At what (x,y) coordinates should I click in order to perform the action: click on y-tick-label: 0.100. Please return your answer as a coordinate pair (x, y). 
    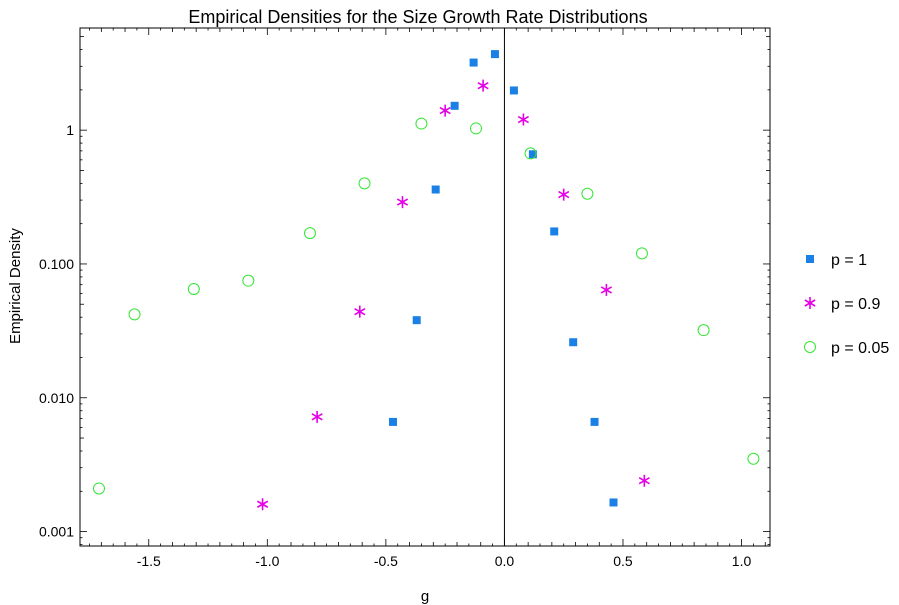
    Looking at the image, I should click on (56, 264).